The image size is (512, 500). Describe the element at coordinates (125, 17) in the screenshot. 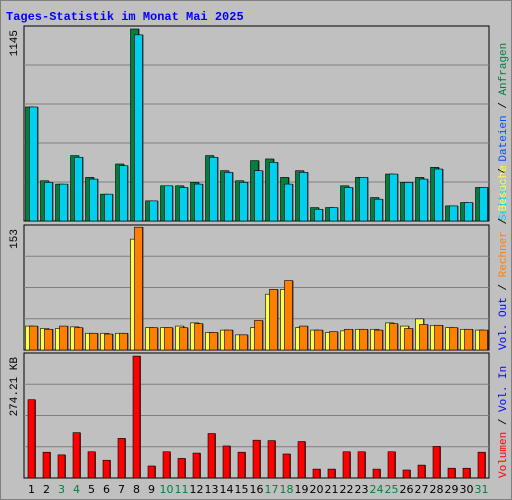

I see `chart-title: Tages-Statistik im Monat Mai 2025` at that location.